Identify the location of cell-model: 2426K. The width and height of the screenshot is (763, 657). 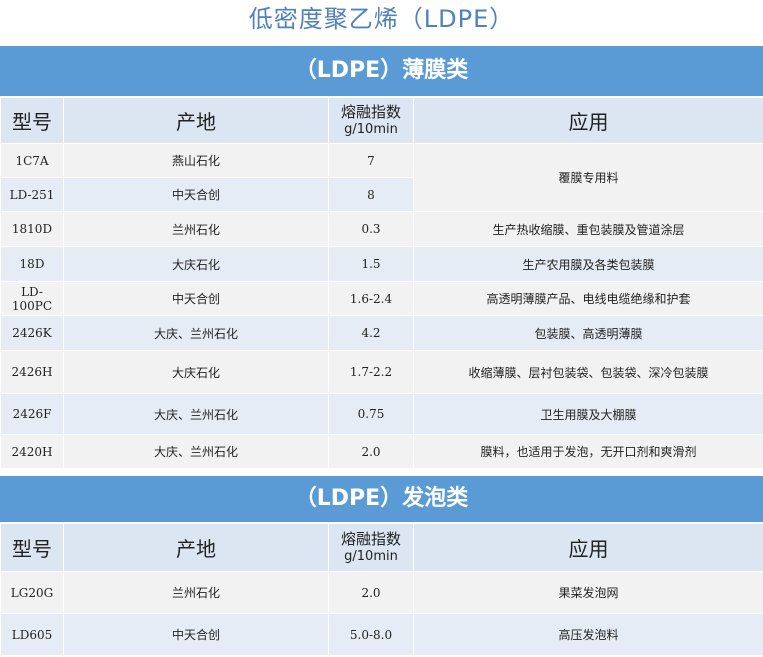
(32, 333).